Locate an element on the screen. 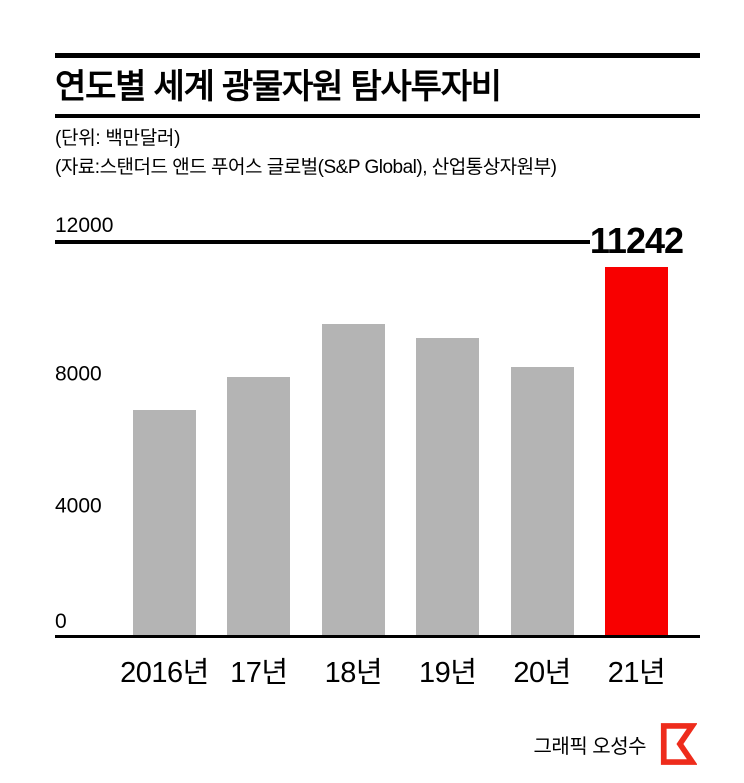  y-tick-label-8000: 8000 is located at coordinates (78, 374).